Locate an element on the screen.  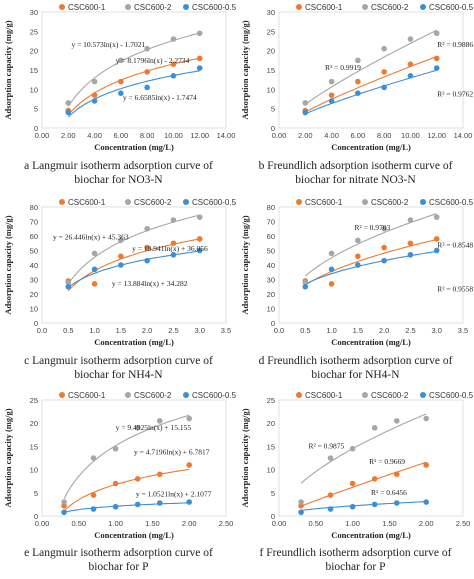
x-tick-label: 10.00 is located at coordinates (410, 135).